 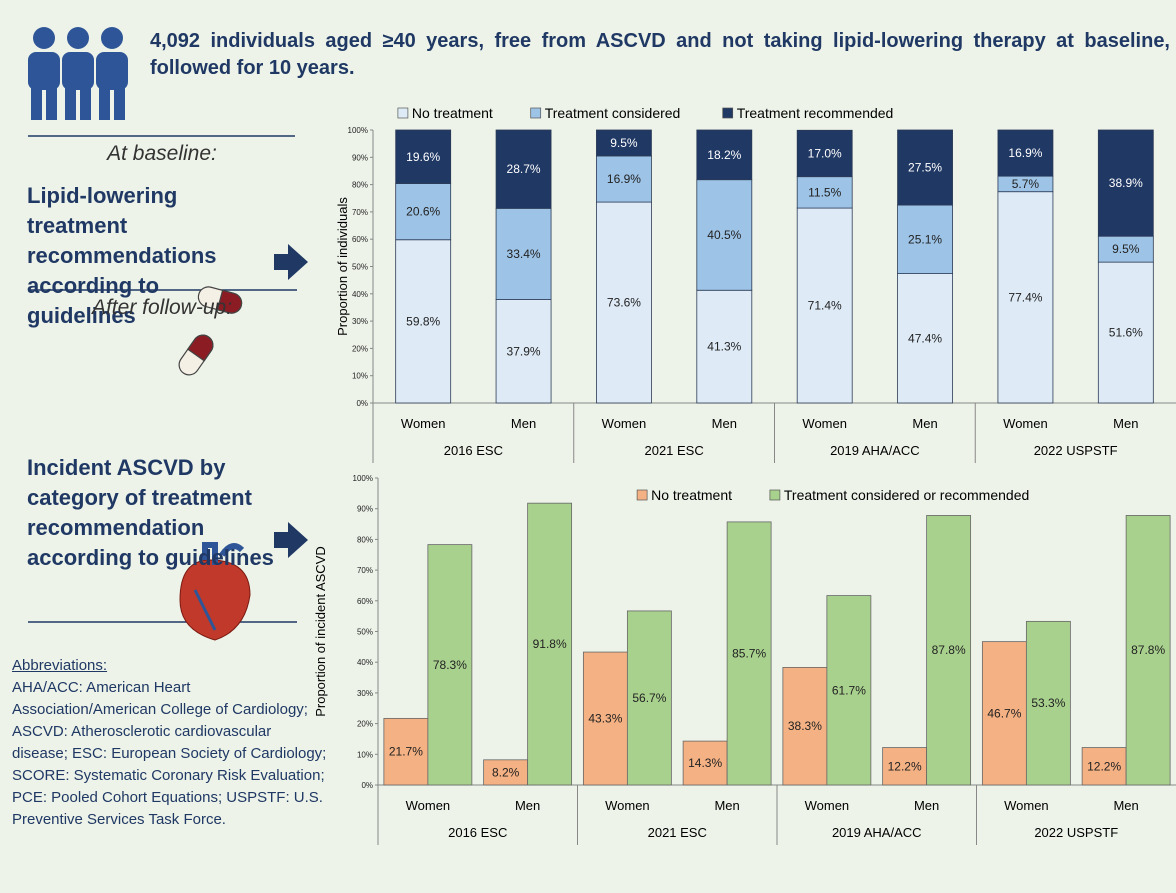 I want to click on y-tick-label: 100%, so click(x=358, y=130).